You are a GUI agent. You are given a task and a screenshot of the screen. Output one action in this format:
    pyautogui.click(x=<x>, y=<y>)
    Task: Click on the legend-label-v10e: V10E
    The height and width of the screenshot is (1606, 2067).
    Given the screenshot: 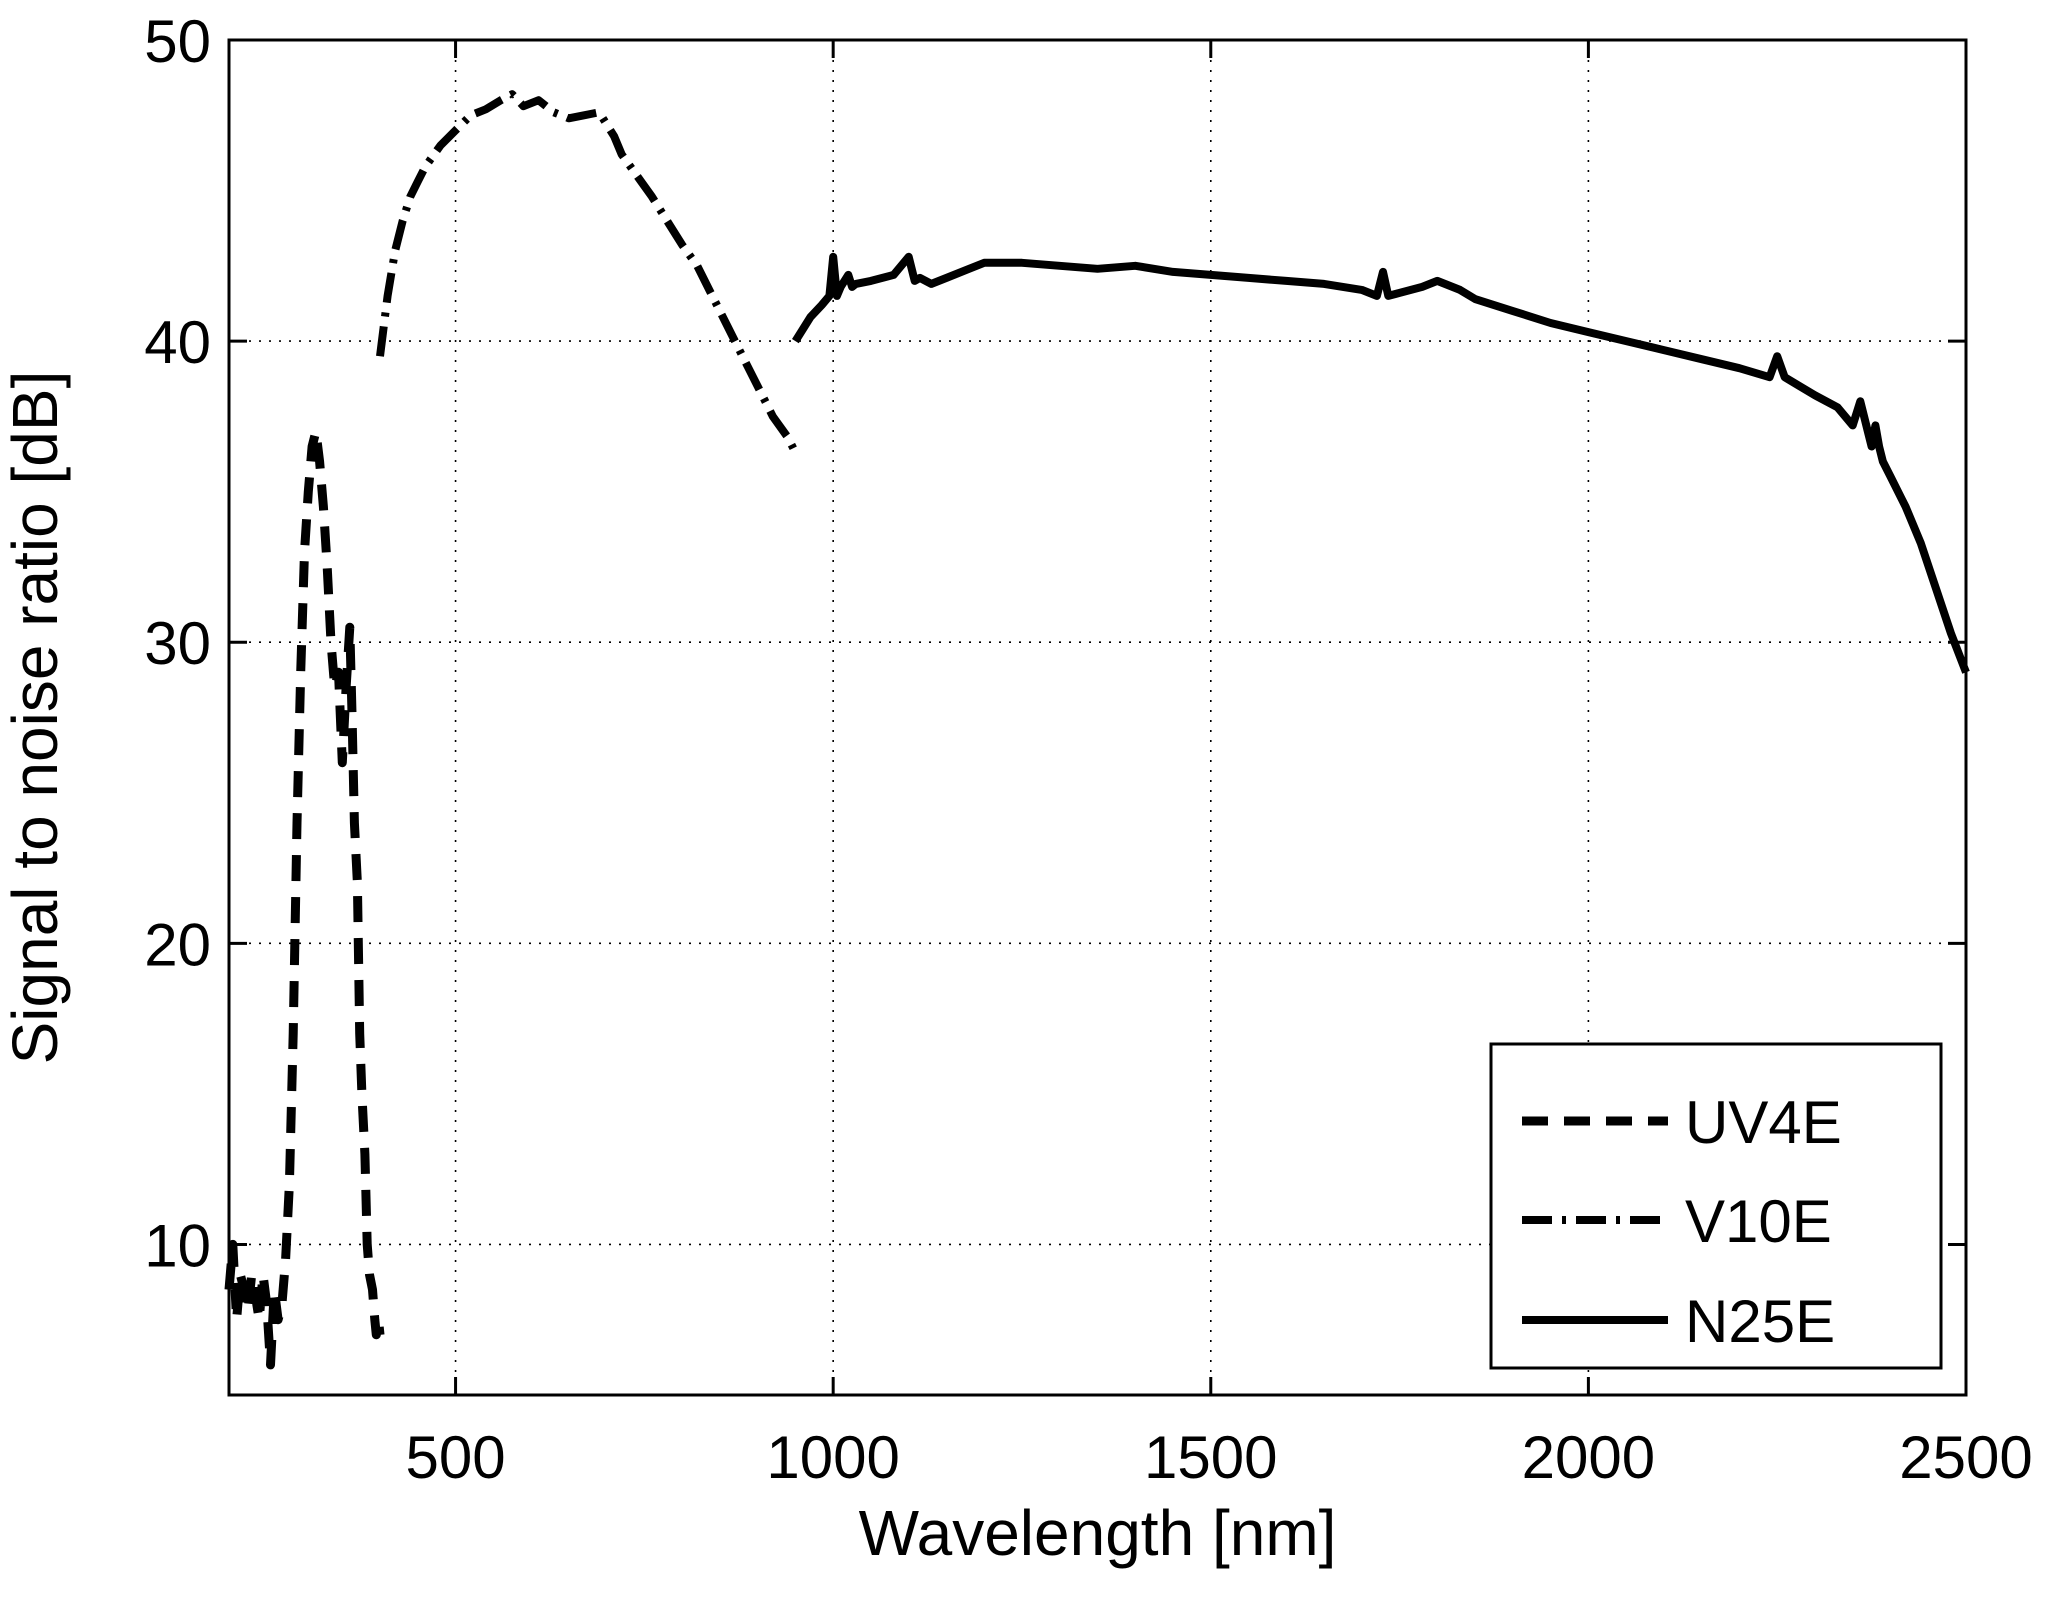 What is the action you would take?
    pyautogui.click(x=1758, y=1221)
    